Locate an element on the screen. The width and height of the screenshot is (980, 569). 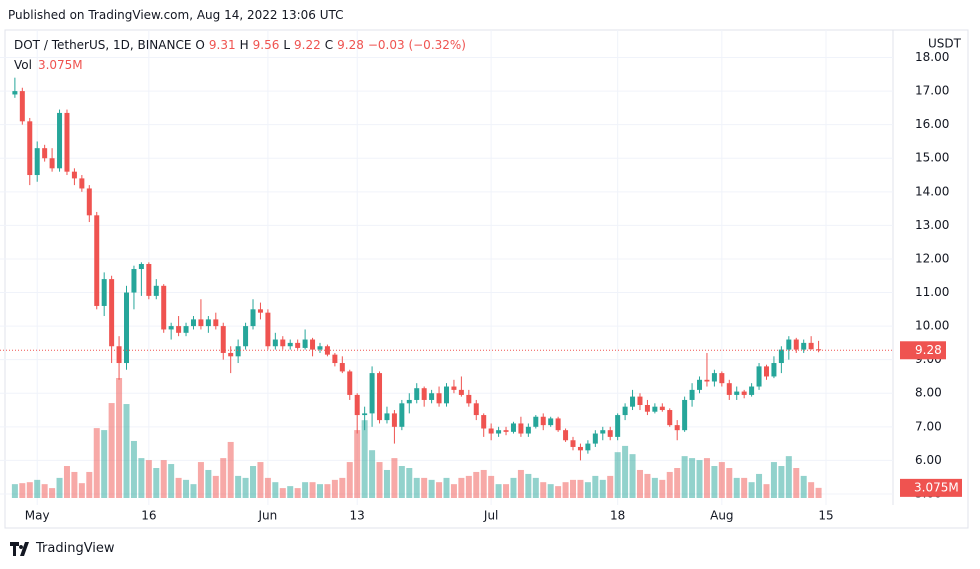
volume-name: Vol is located at coordinates (23, 65).